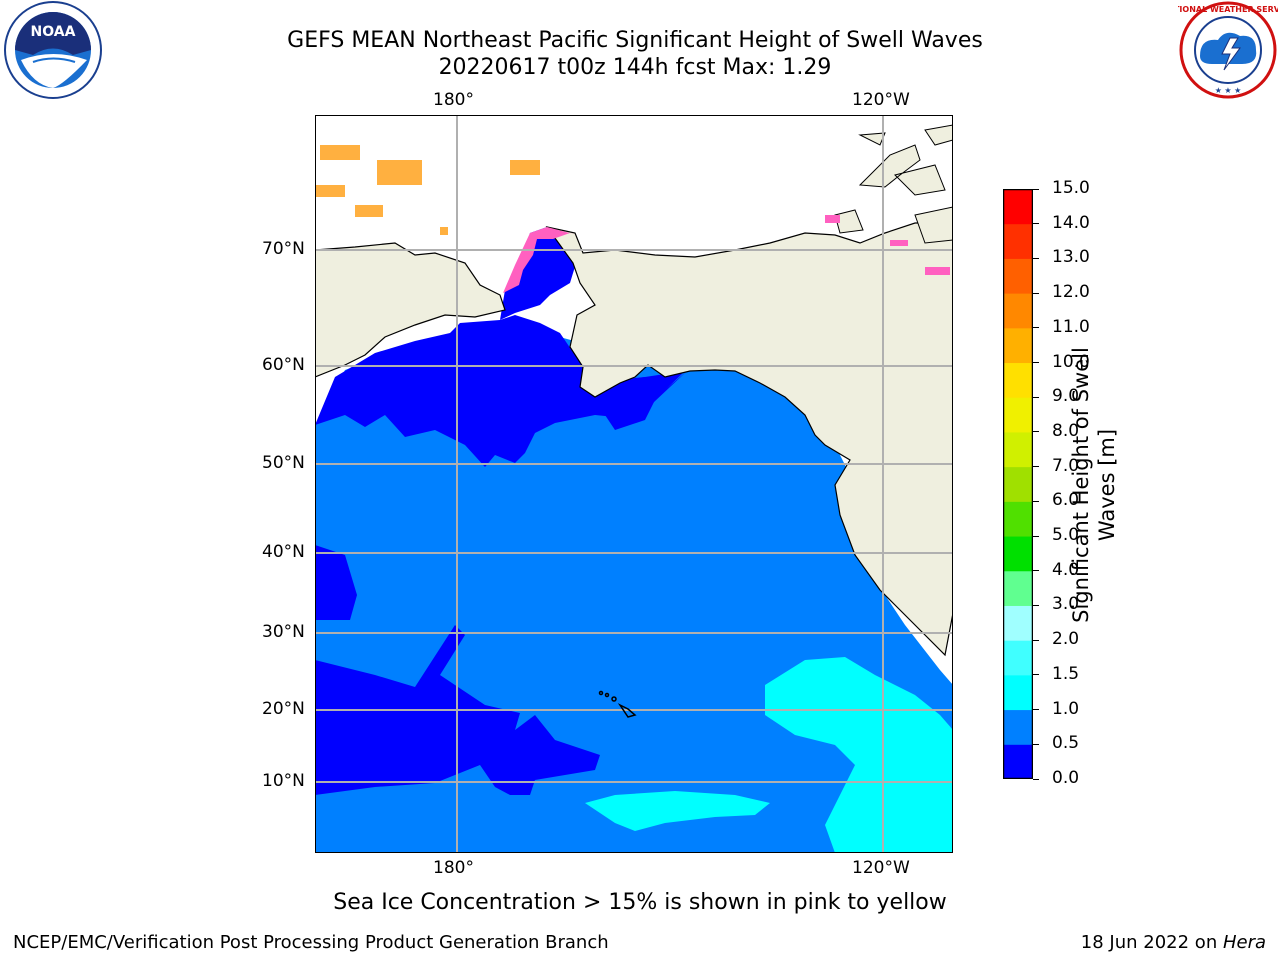 The image size is (1280, 960). What do you see at coordinates (1071, 326) in the screenshot?
I see `colorbar-tick-label: 11.0` at bounding box center [1071, 326].